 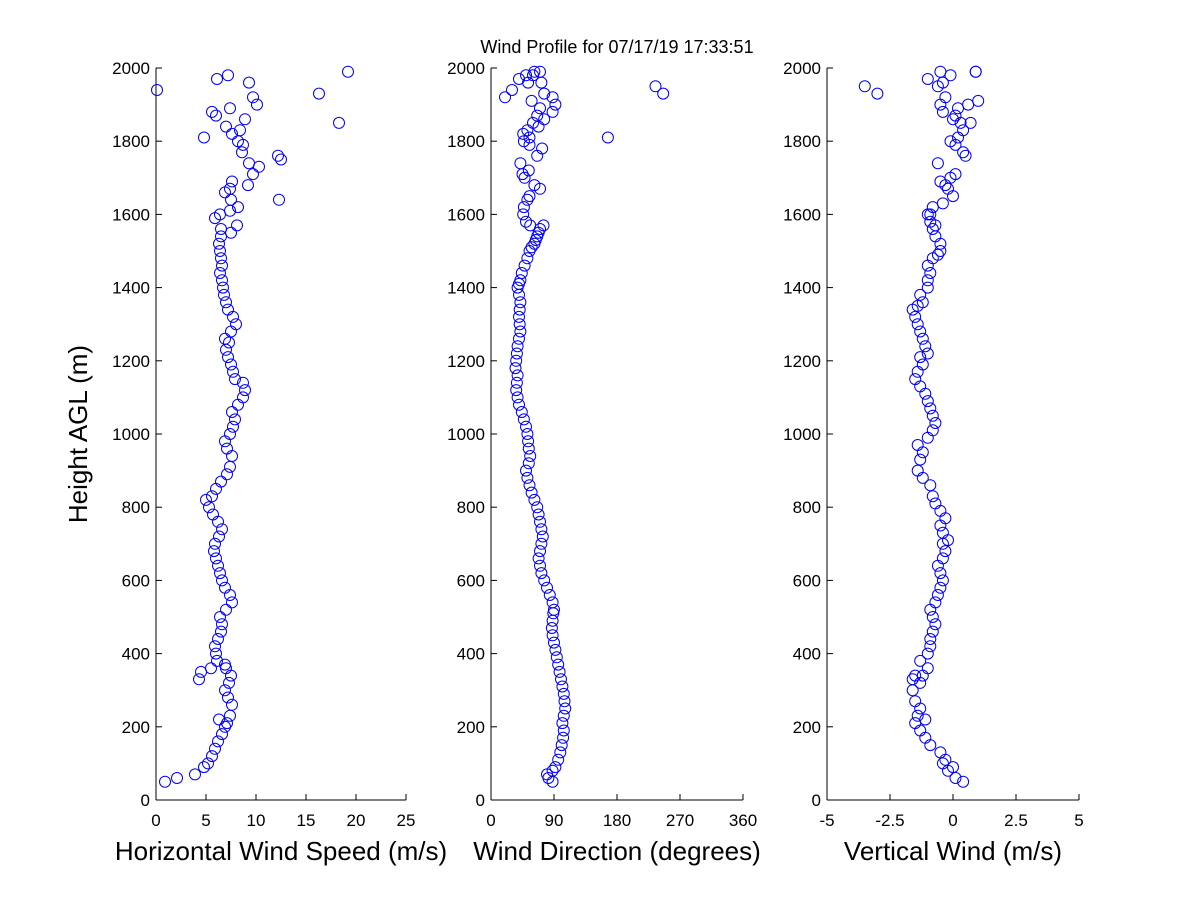 I want to click on vertical-x-axis-title: Vertical Wind (m/s), so click(x=953, y=851).